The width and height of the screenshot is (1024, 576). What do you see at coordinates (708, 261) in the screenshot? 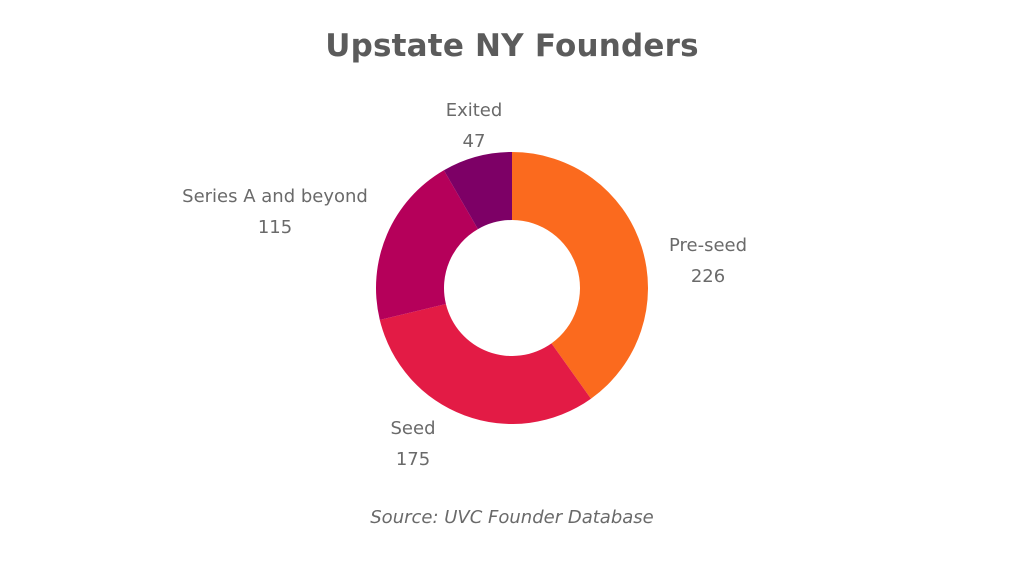
I see `slice-label-pre-seed: Pre-seed 226` at bounding box center [708, 261].